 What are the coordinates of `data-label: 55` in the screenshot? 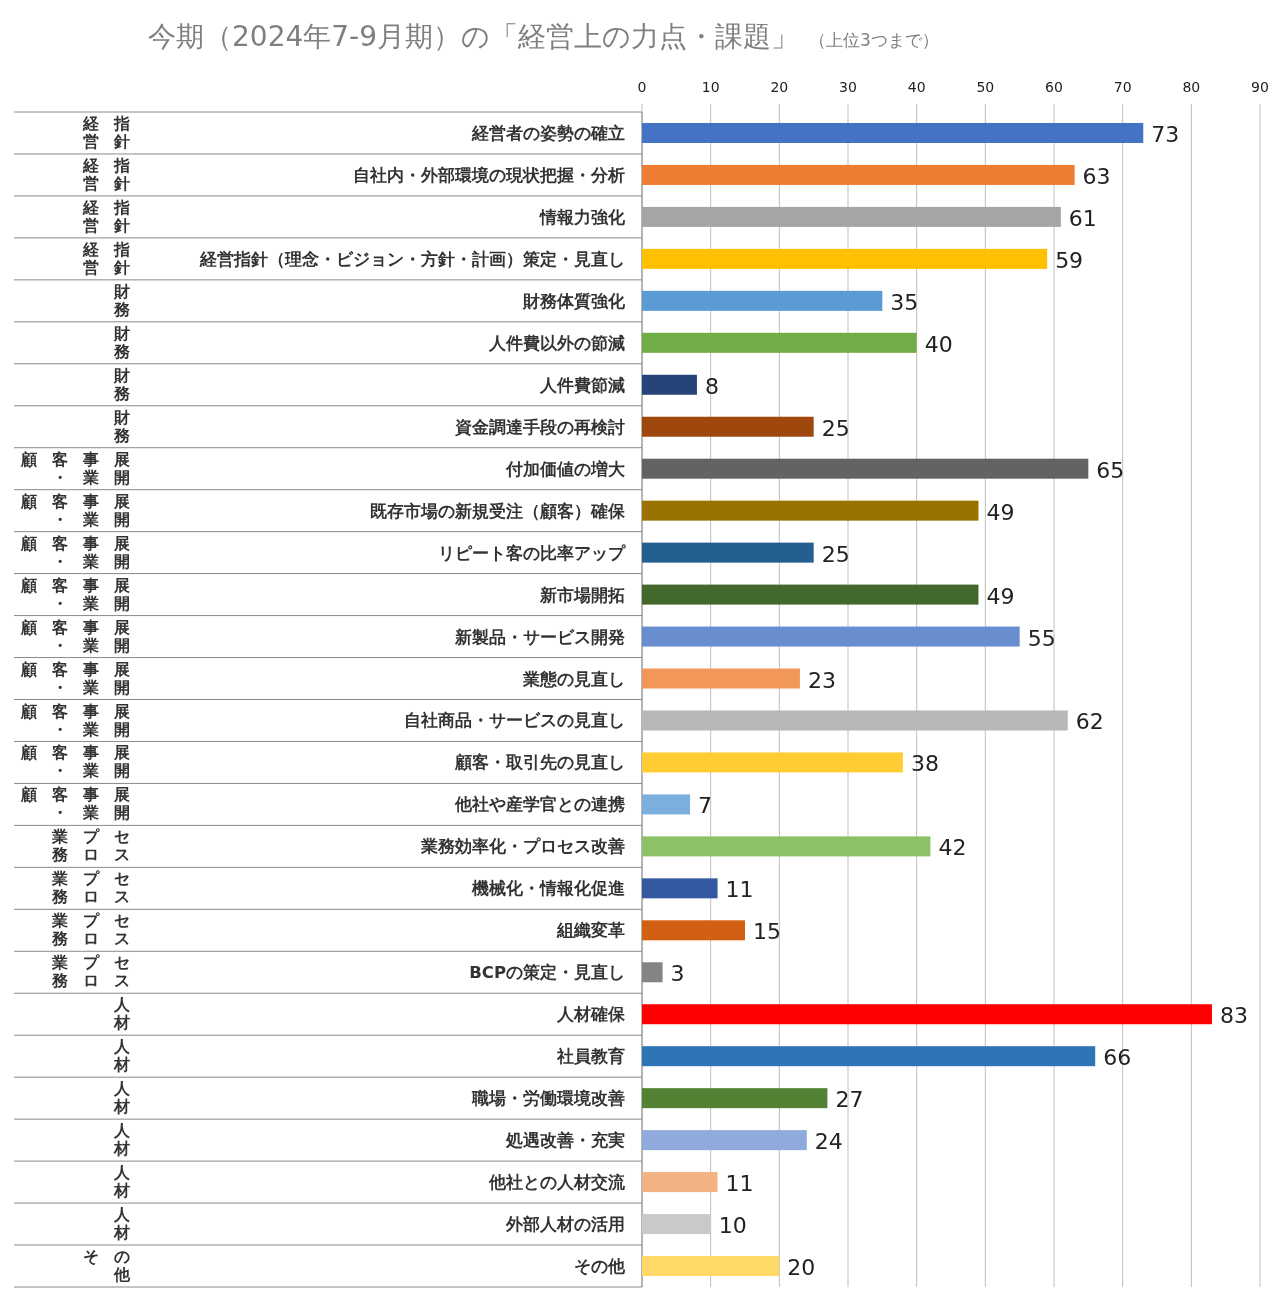 It's located at (1041, 638).